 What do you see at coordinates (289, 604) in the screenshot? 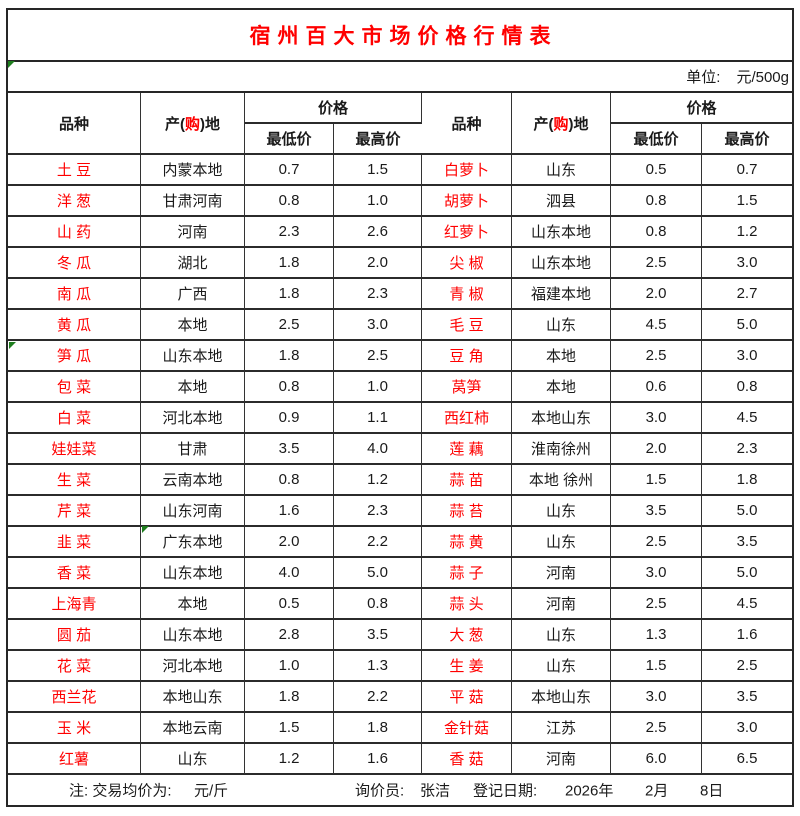
I see `left-row-15-min: 0.5` at bounding box center [289, 604].